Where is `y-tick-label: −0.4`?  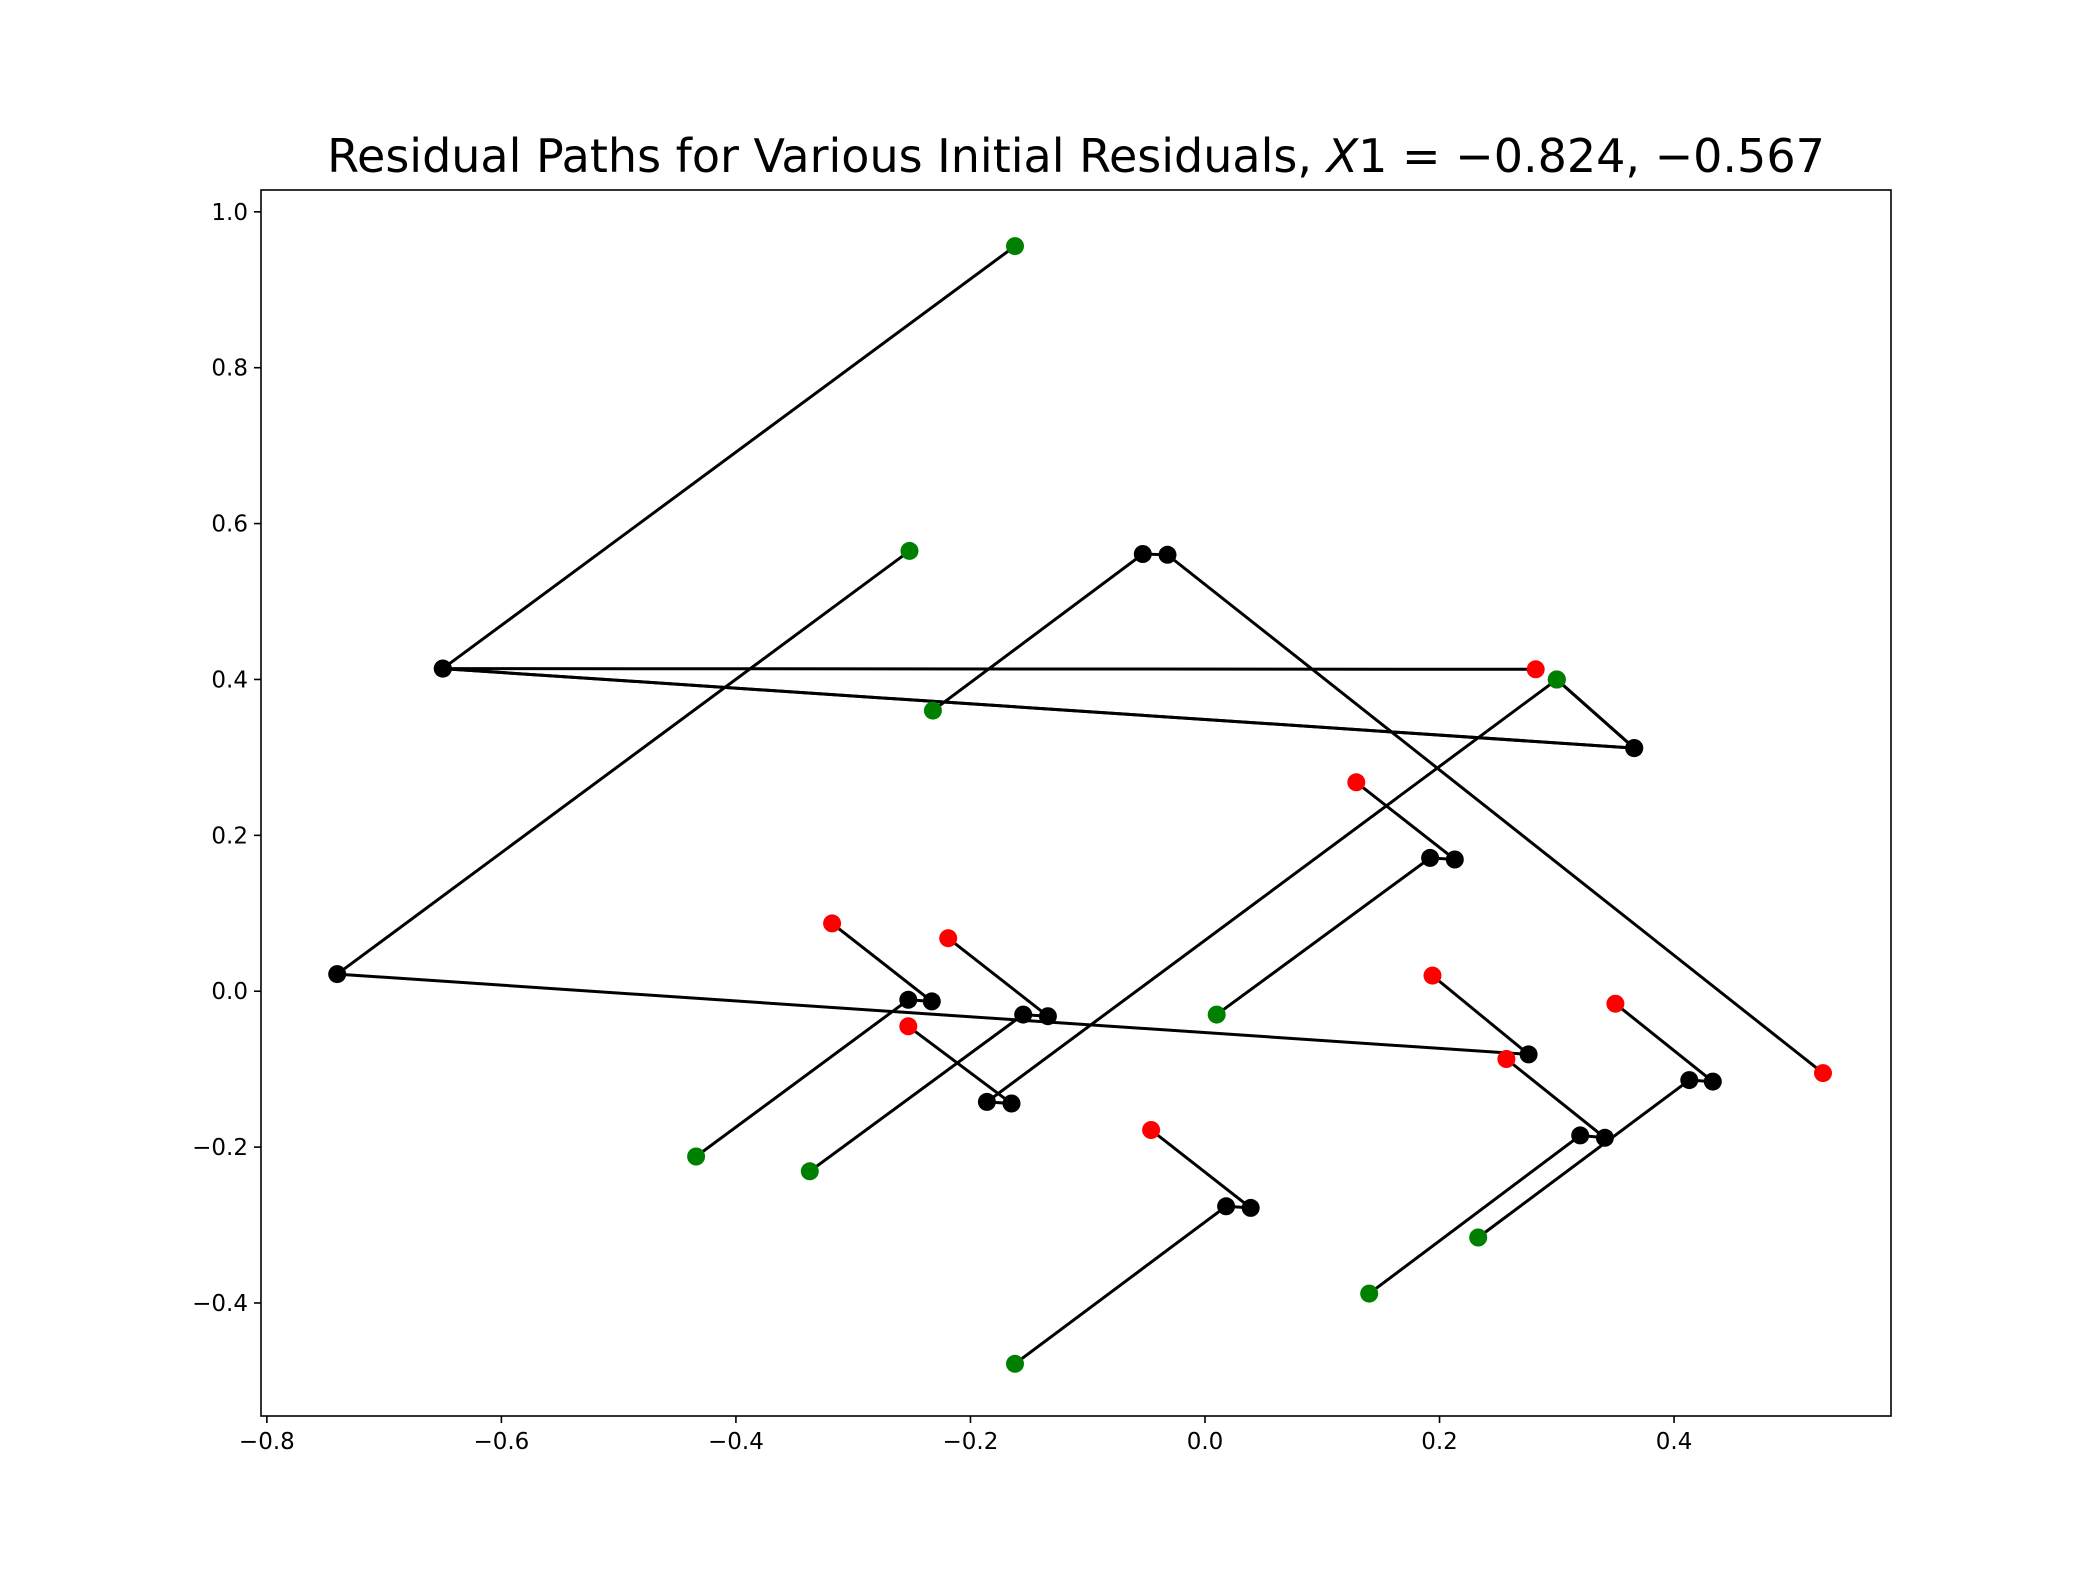 y-tick-label: −0.4 is located at coordinates (220, 1304).